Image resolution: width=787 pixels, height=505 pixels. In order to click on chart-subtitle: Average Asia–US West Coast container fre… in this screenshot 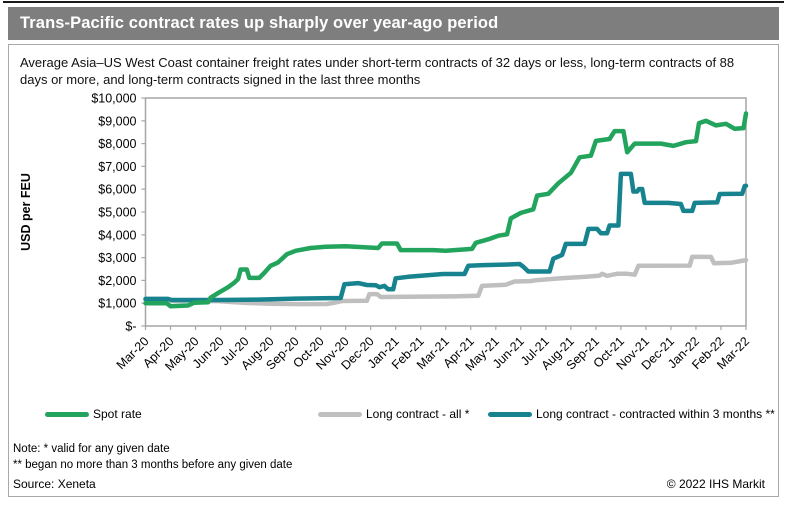, I will do `click(377, 71)`.